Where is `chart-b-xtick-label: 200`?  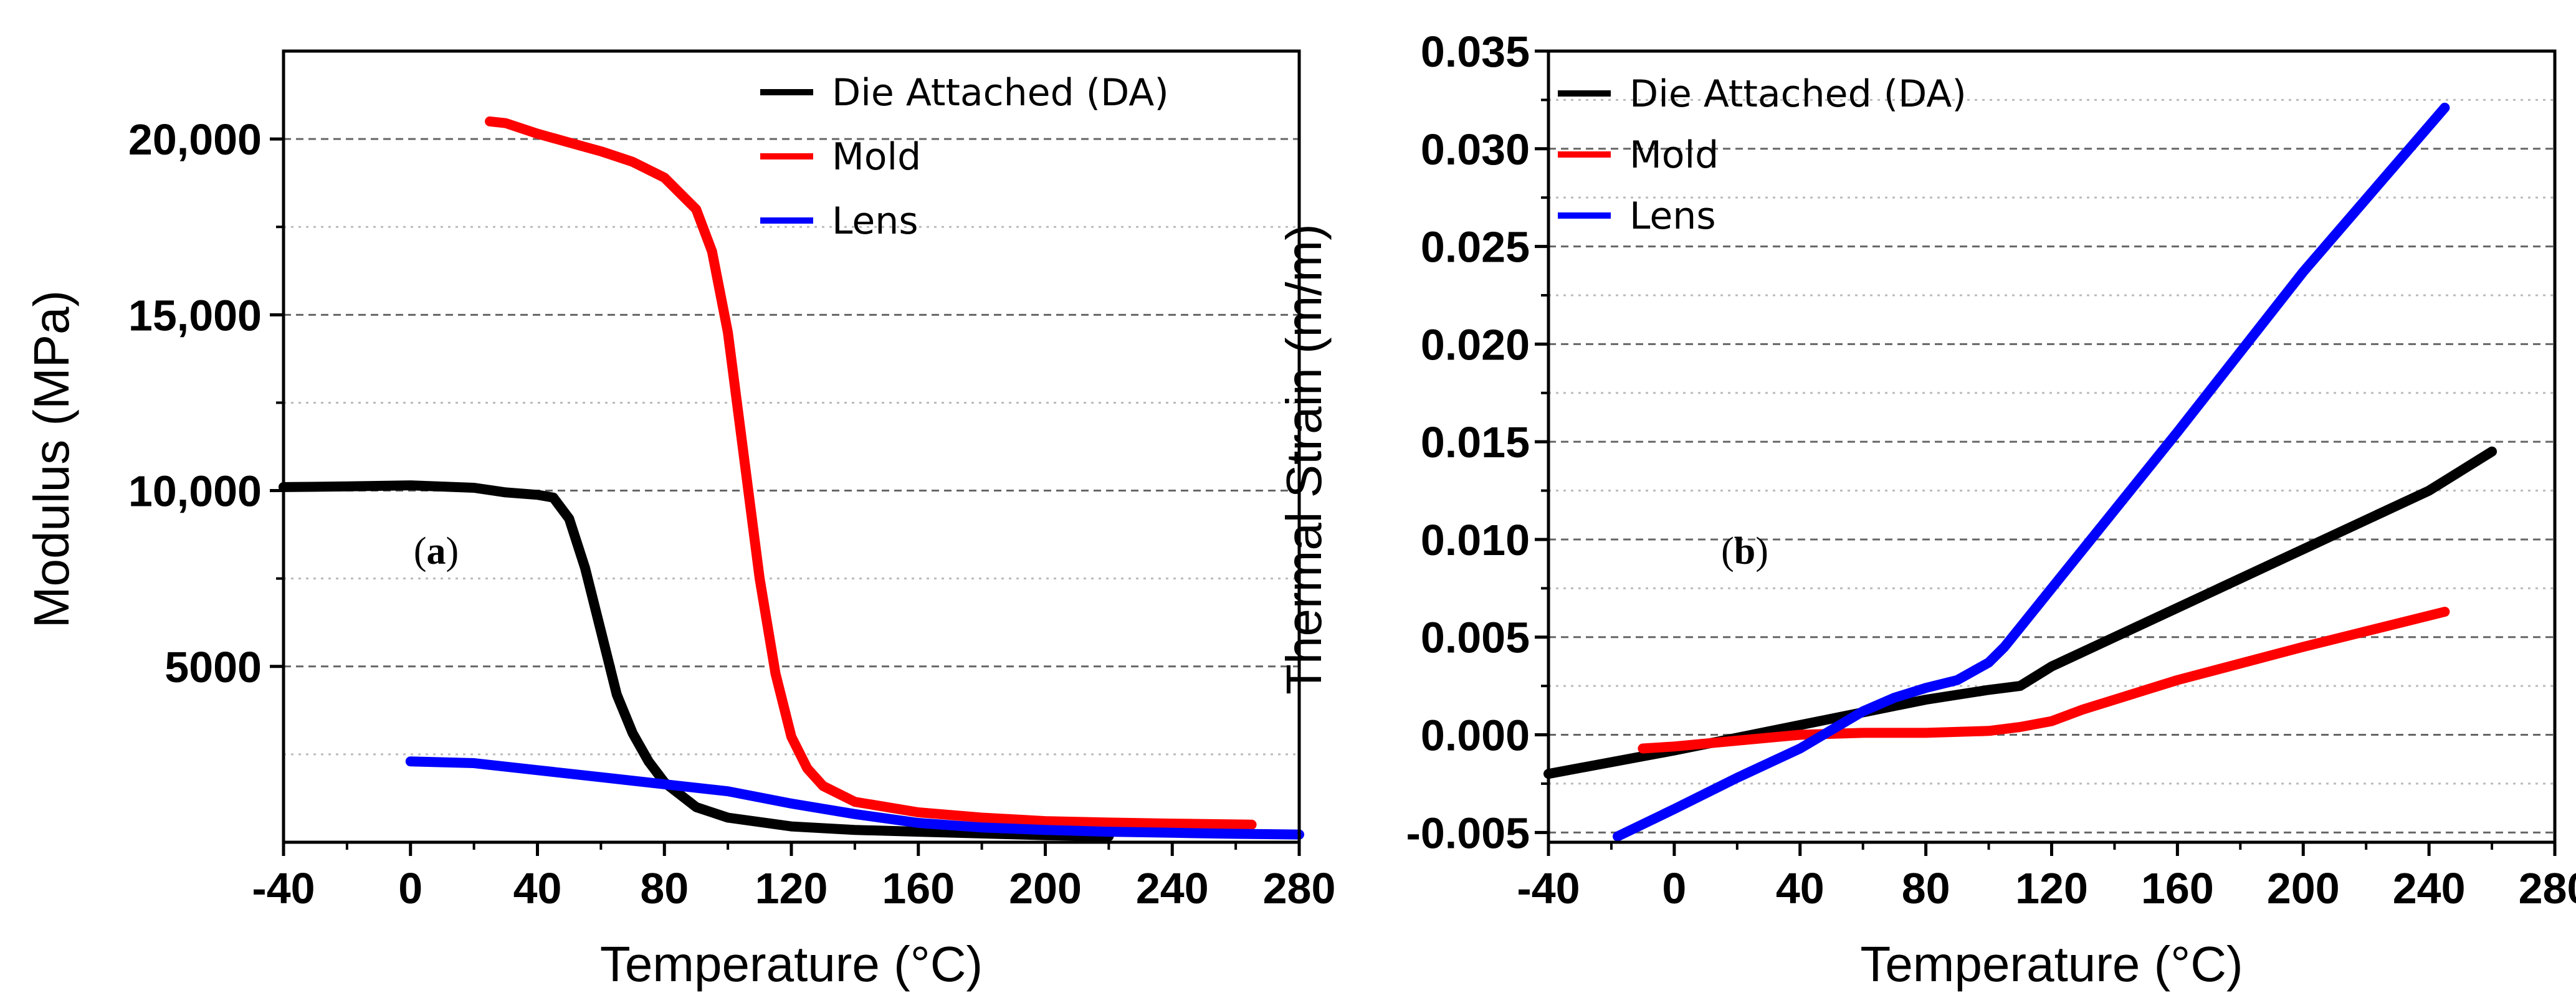 chart-b-xtick-label: 200 is located at coordinates (2303, 889).